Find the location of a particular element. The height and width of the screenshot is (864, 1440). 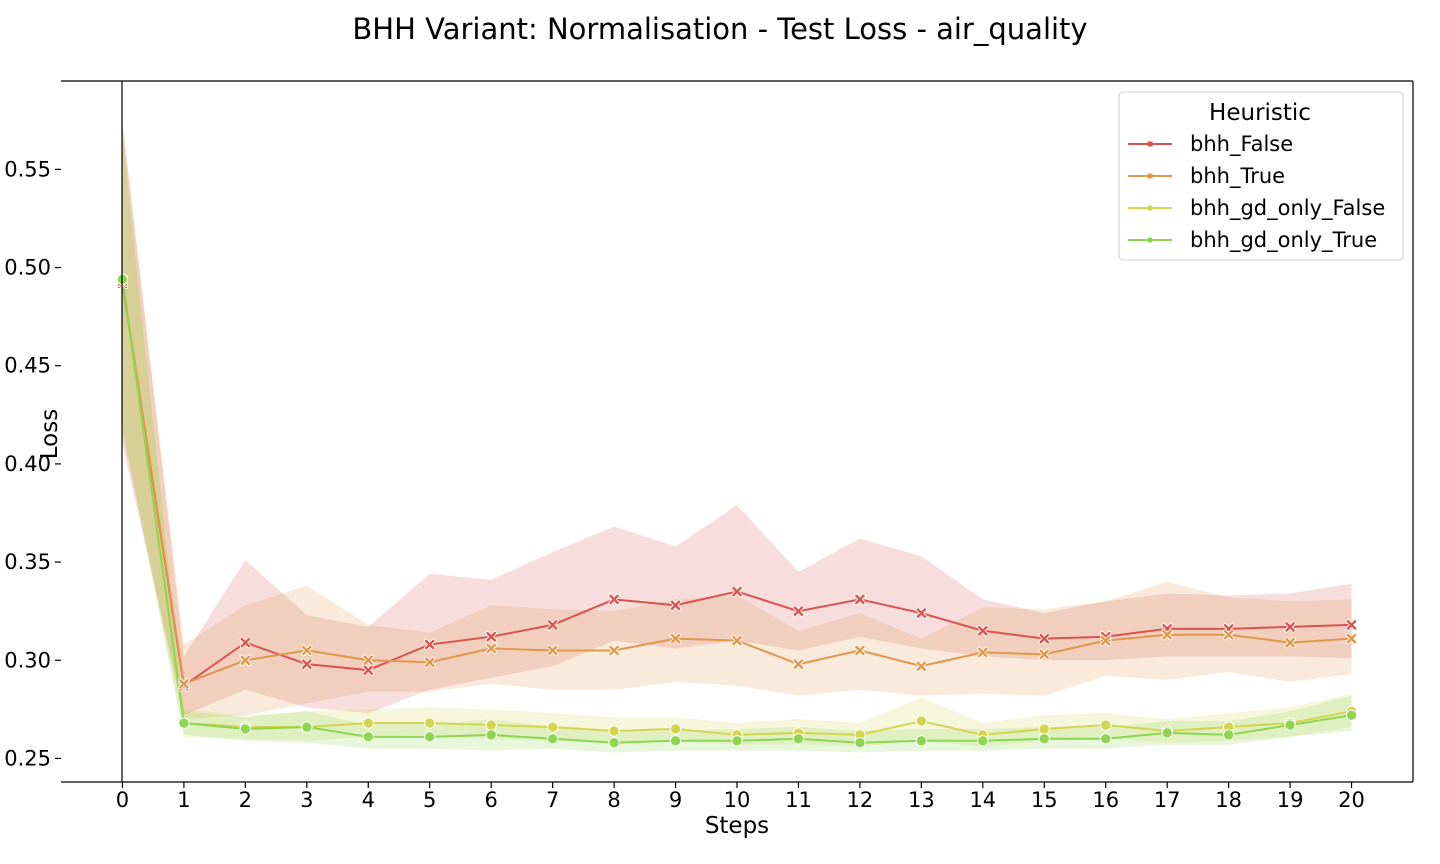

x-tick-label: 2 is located at coordinates (245, 800).